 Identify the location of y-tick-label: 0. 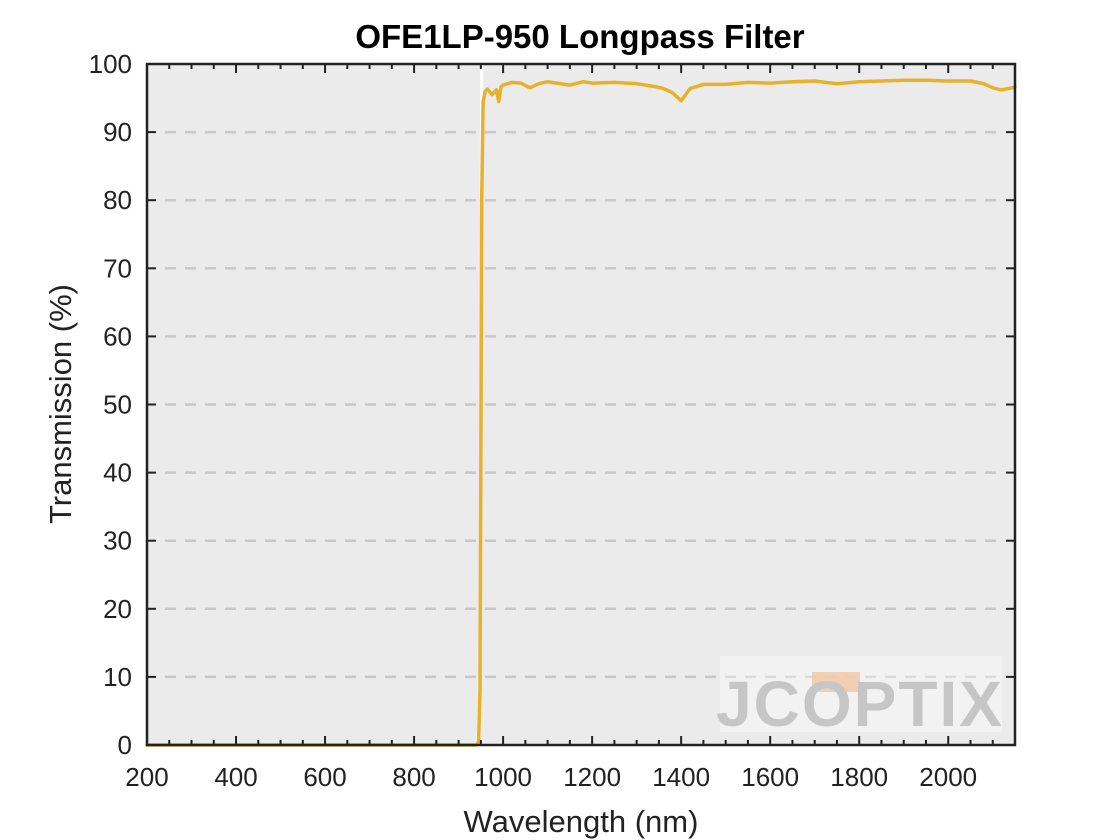
(125, 745).